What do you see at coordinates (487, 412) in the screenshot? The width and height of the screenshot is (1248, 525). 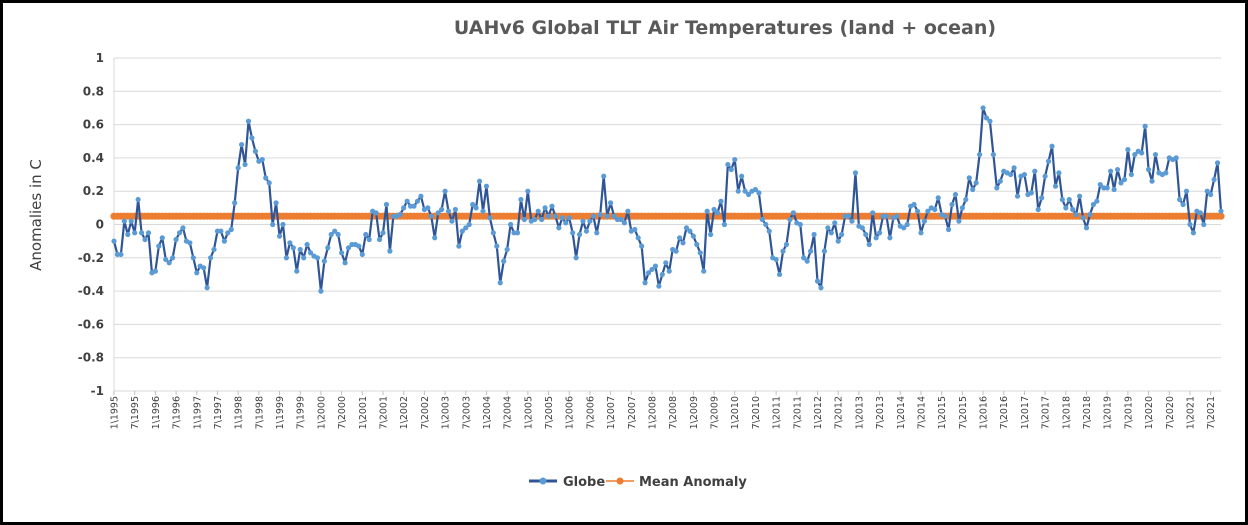 I see `x-tick-label: 1\2004` at bounding box center [487, 412].